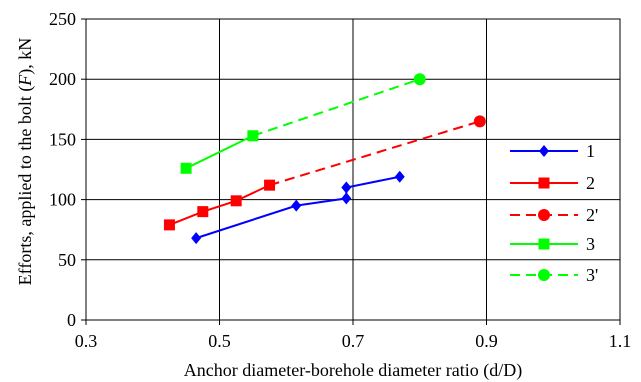  Describe the element at coordinates (590, 151) in the screenshot. I see `legend-label-1: 1` at that location.